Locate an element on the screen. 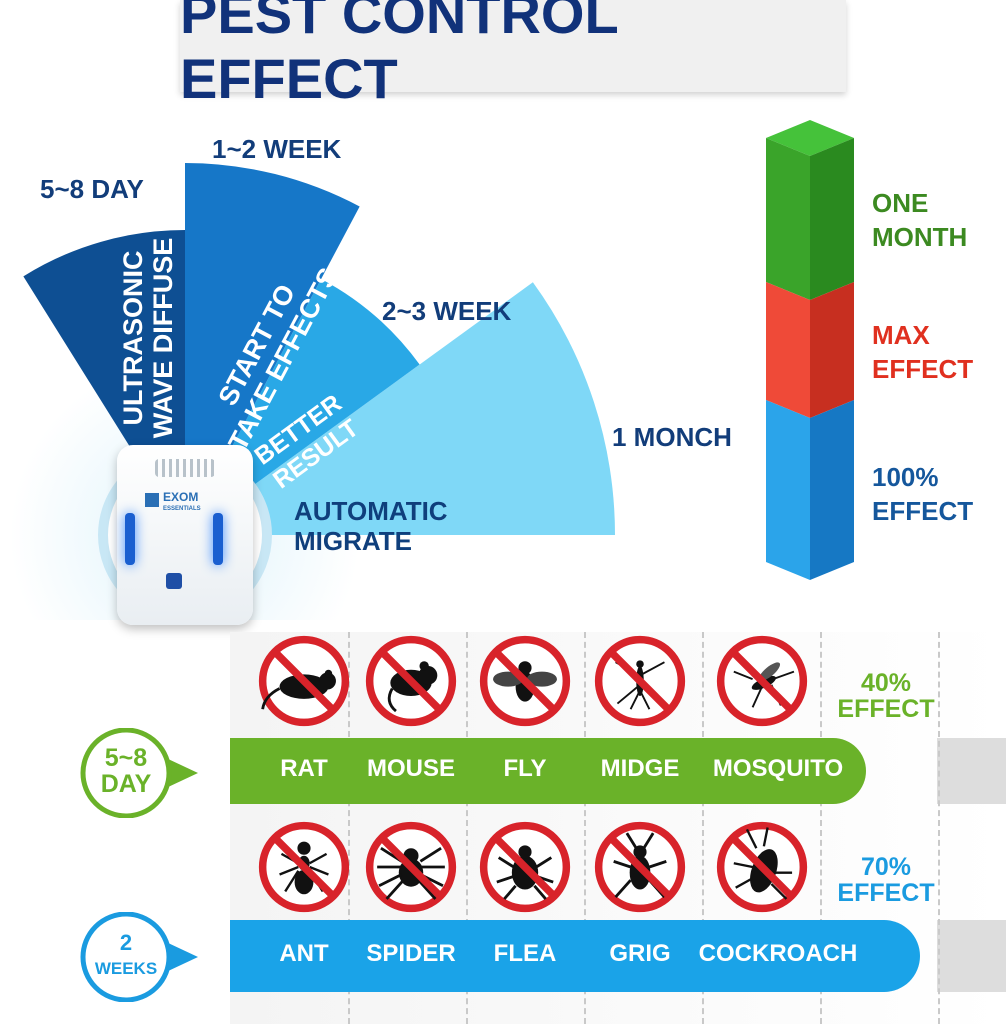  stage-line: AUTOMATIC is located at coordinates (371, 511).